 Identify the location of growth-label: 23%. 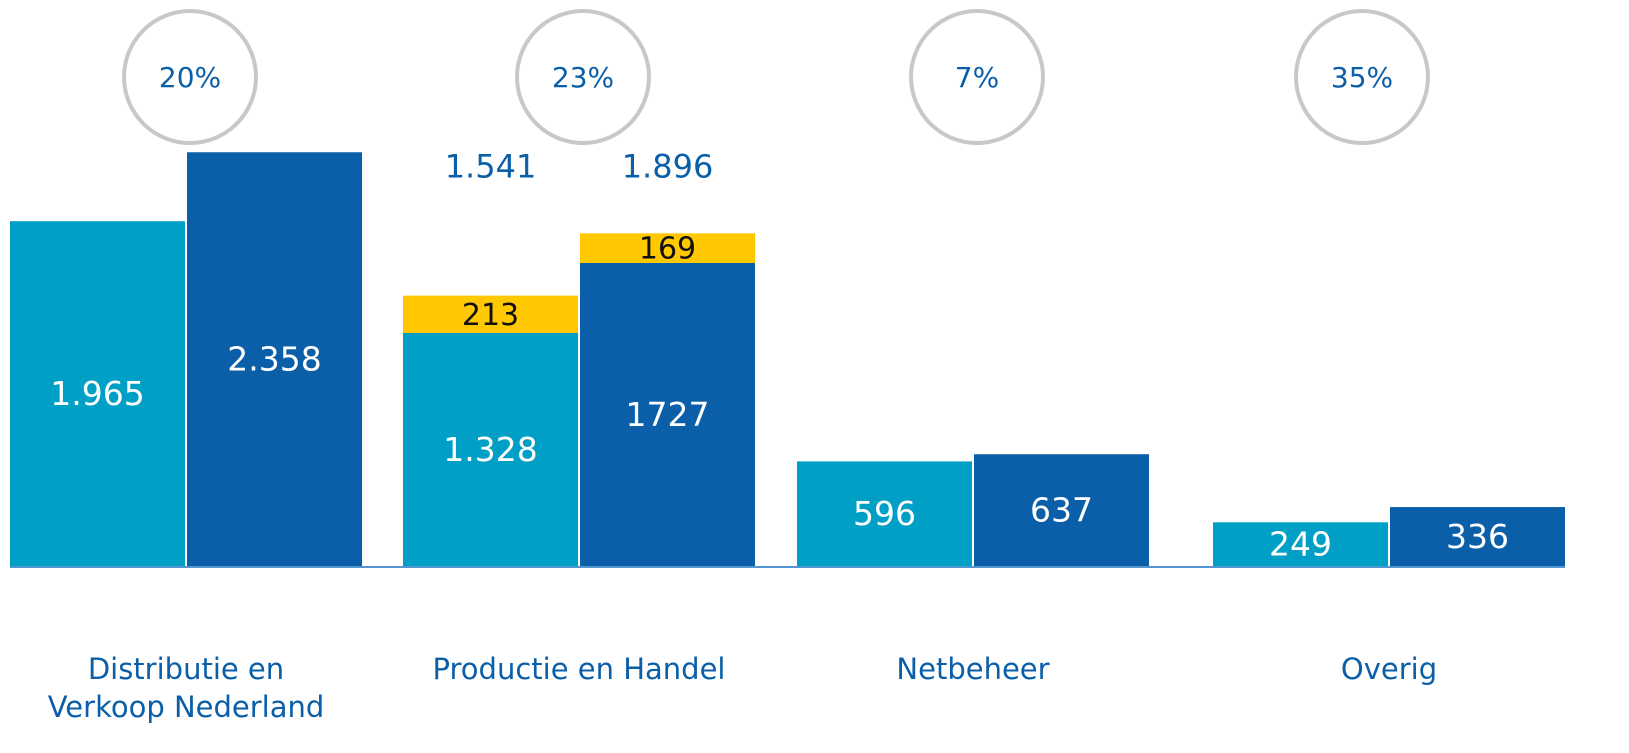
(583, 77).